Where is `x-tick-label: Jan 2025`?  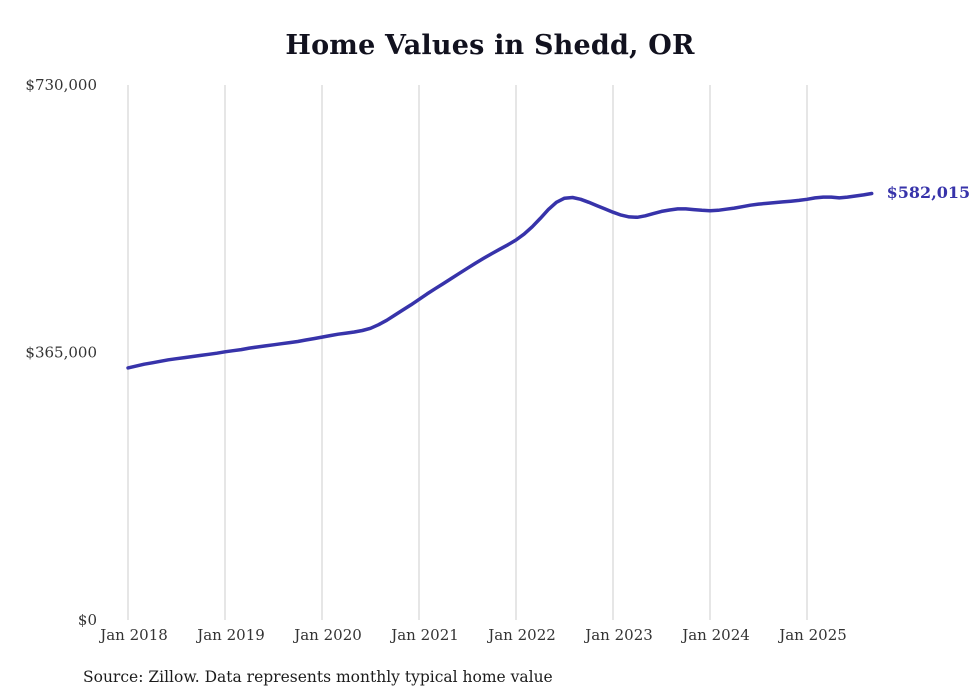 x-tick-label: Jan 2025 is located at coordinates (812, 635).